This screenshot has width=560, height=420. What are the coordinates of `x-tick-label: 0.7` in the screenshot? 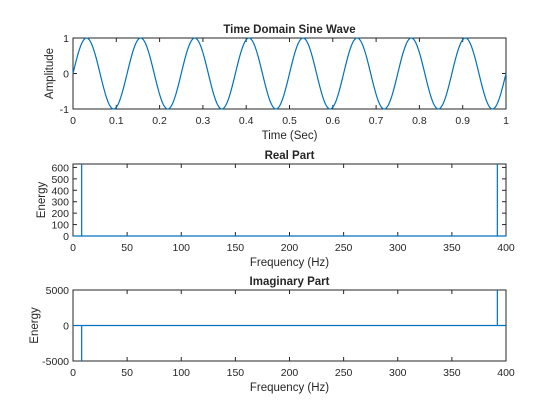 It's located at (376, 121).